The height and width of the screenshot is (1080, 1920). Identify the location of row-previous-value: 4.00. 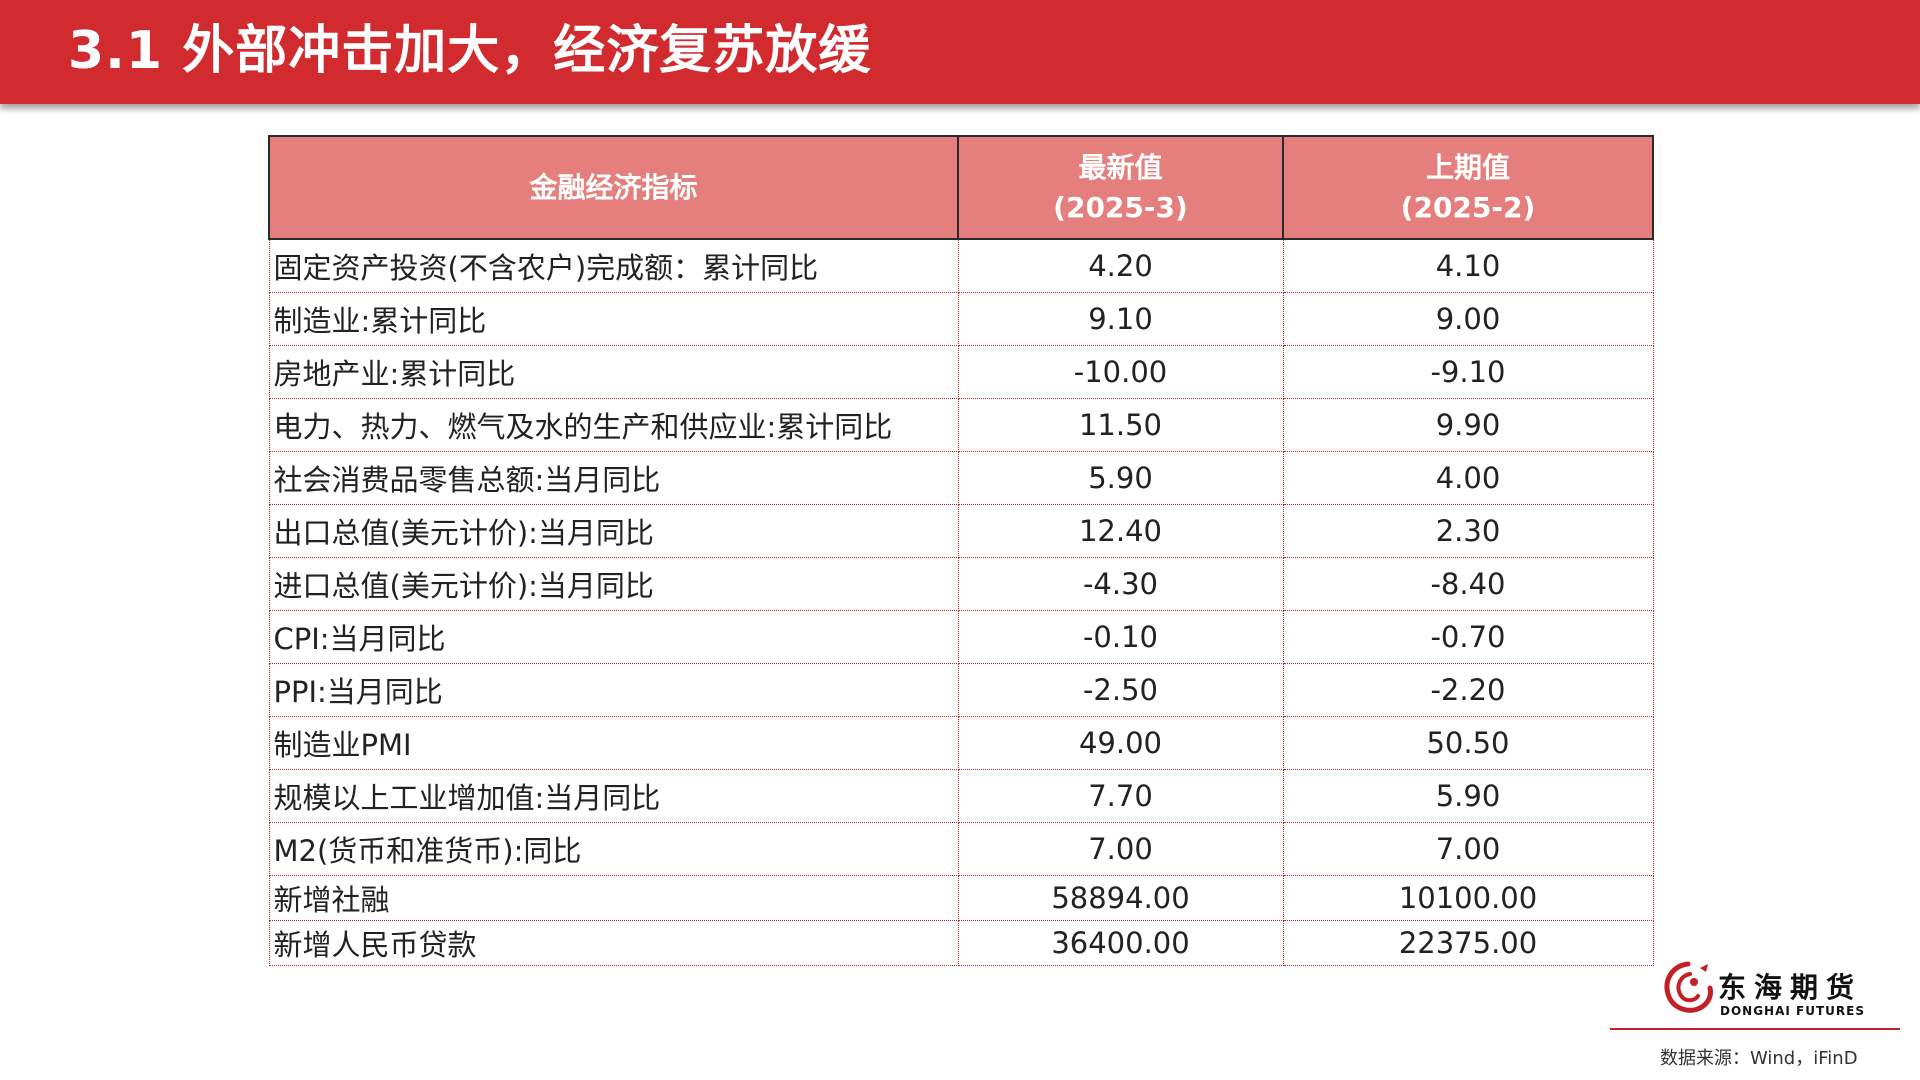
(1468, 478).